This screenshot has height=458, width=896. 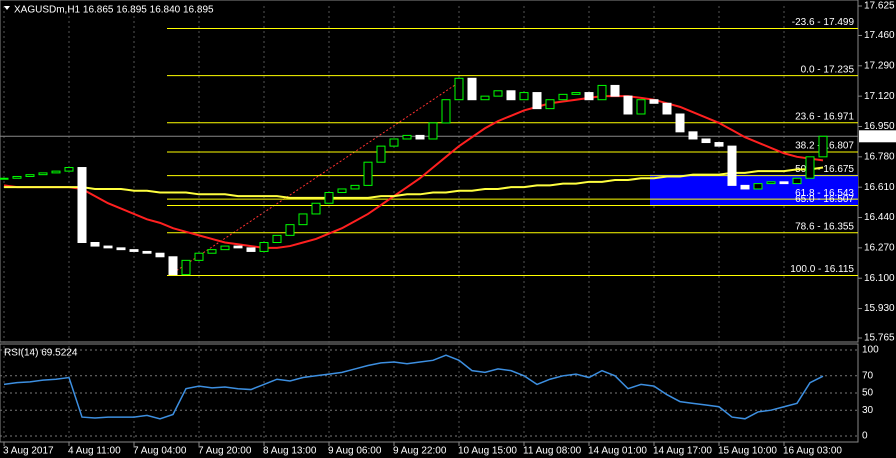 I want to click on current-price-label: 16.895, so click(x=877, y=136).